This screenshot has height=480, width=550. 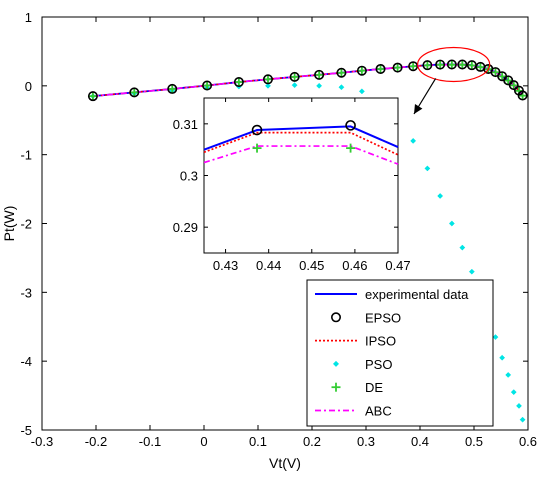 What do you see at coordinates (42, 441) in the screenshot?
I see `x-tick-label: -0.3` at bounding box center [42, 441].